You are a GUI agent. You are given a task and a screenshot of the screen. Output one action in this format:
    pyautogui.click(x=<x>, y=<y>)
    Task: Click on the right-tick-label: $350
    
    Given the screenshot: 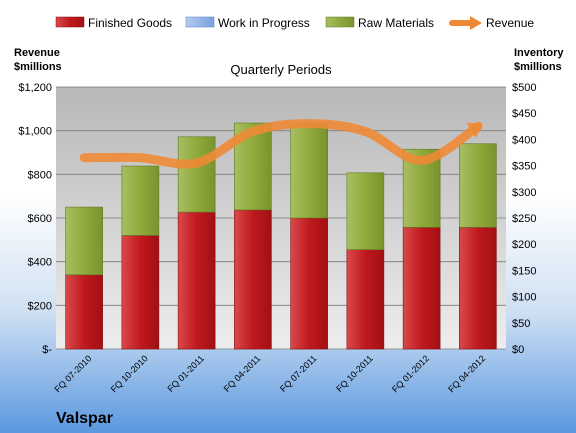 What is the action you would take?
    pyautogui.click(x=524, y=167)
    